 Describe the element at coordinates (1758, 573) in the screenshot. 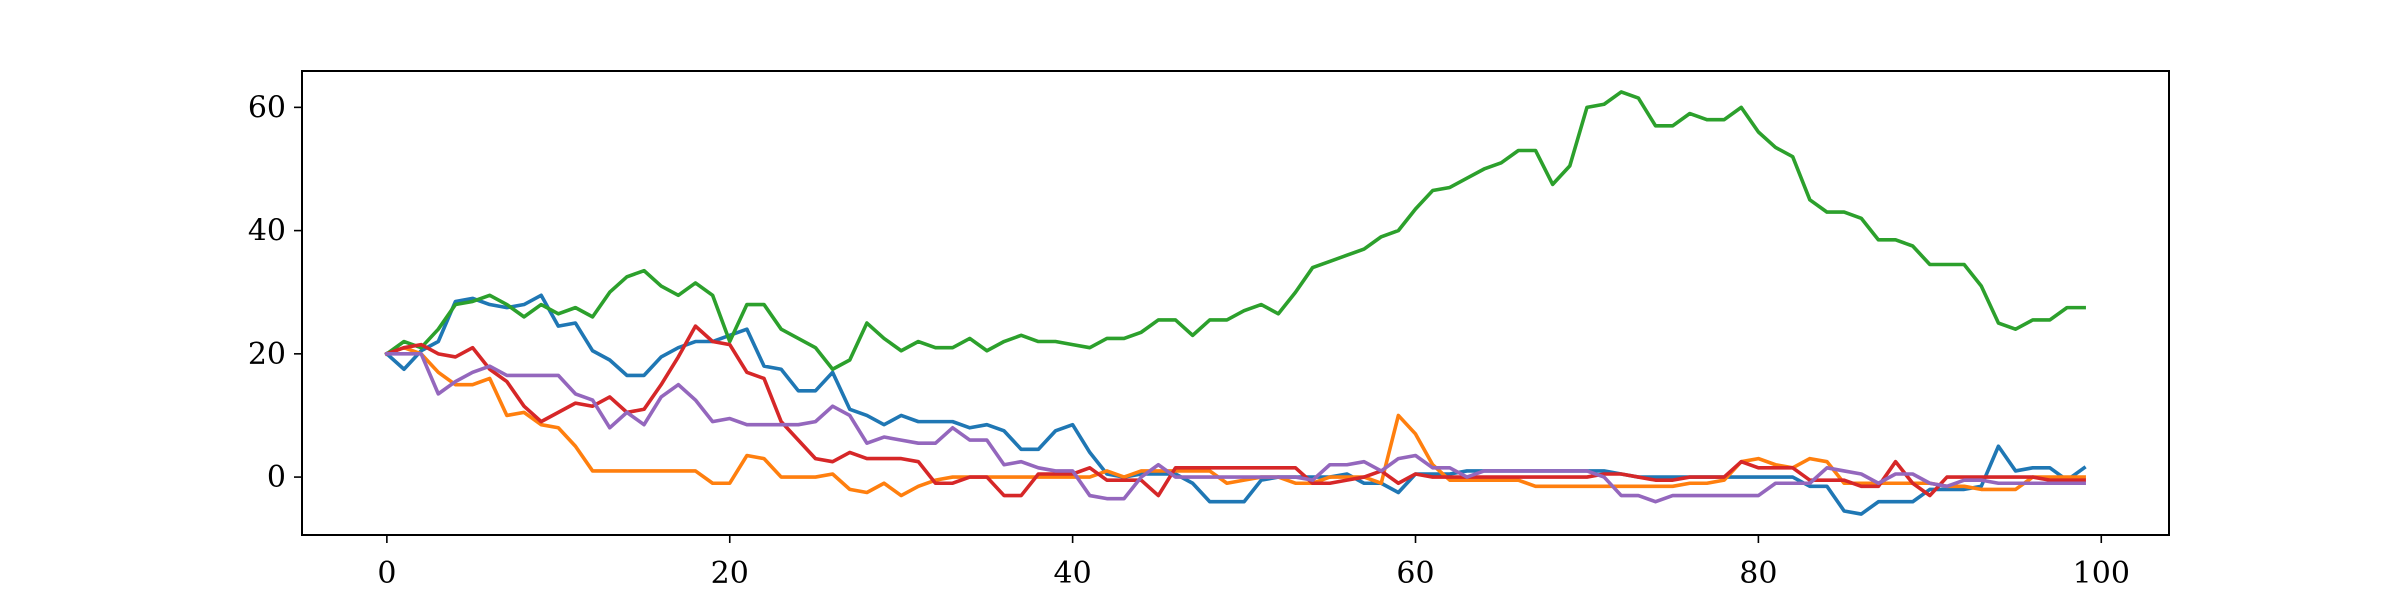

I see `x-tick-label: 80` at that location.